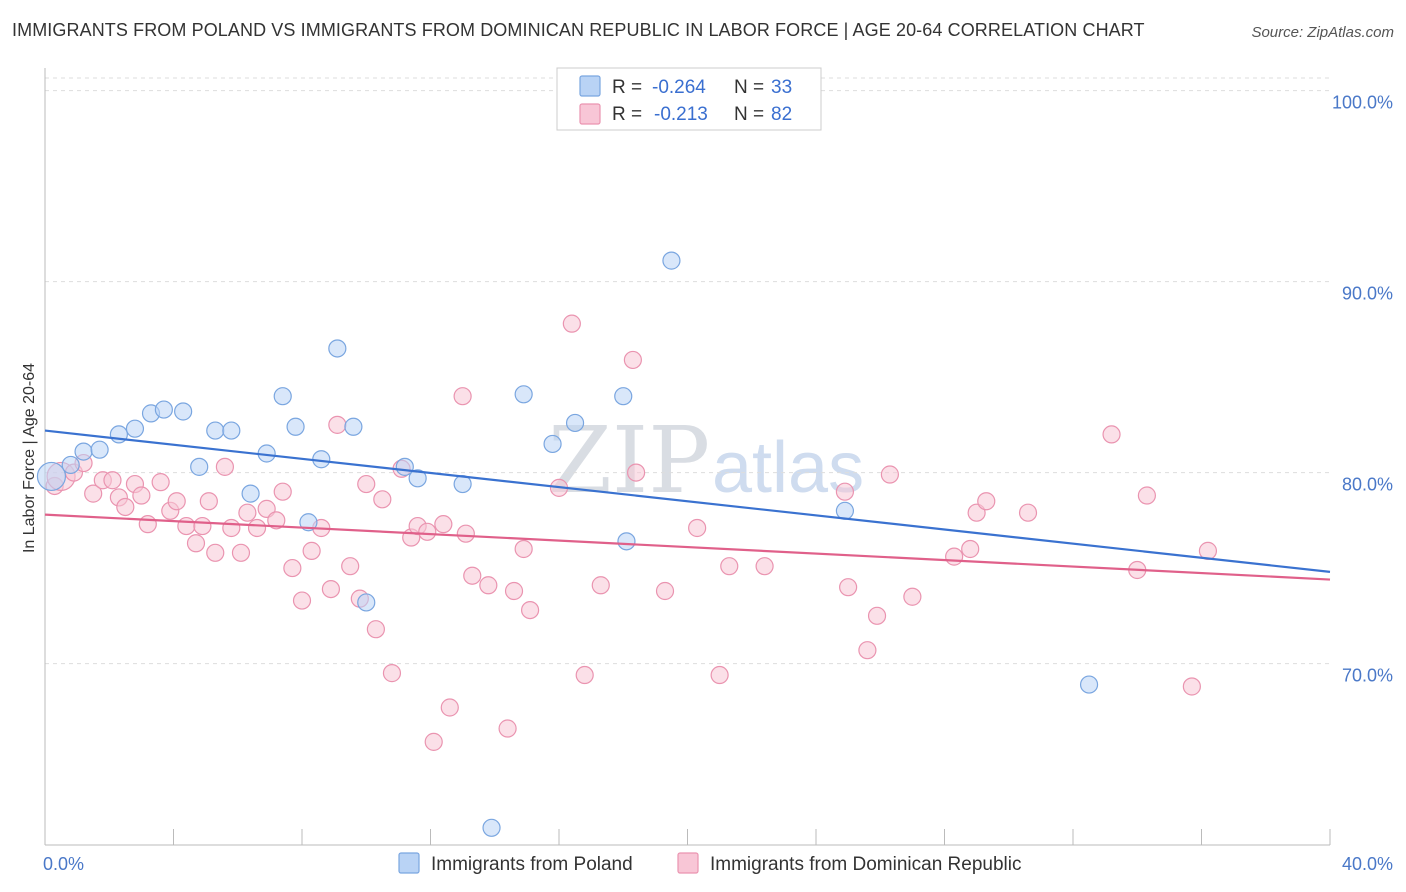 The width and height of the screenshot is (1406, 892). I want to click on trend-line-dominican-republic, so click(687, 547).